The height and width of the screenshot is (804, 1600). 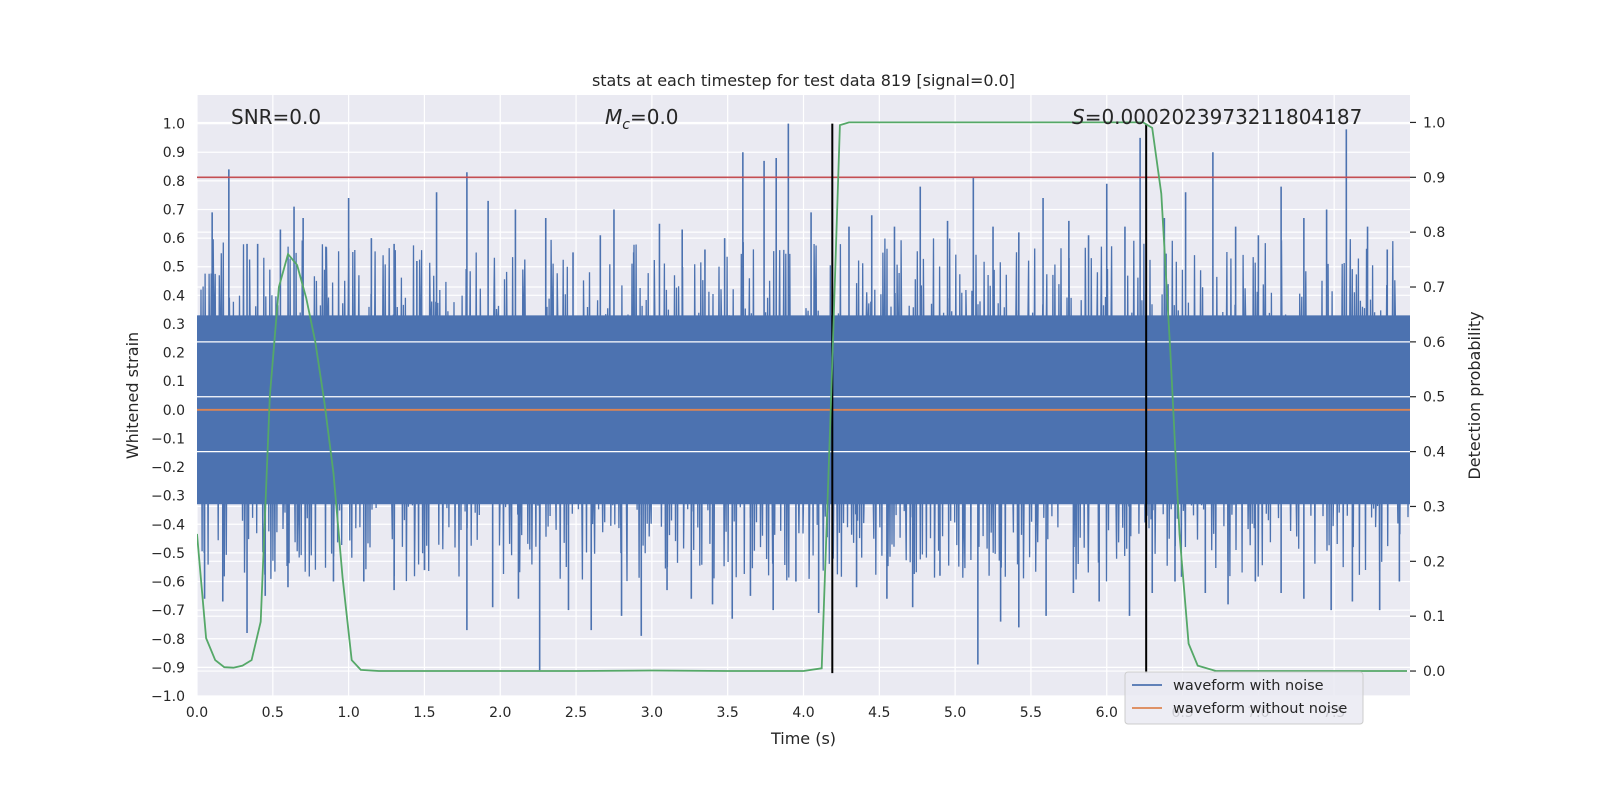 What do you see at coordinates (1434, 343) in the screenshot?
I see `y2-tick-label: 0.6` at bounding box center [1434, 343].